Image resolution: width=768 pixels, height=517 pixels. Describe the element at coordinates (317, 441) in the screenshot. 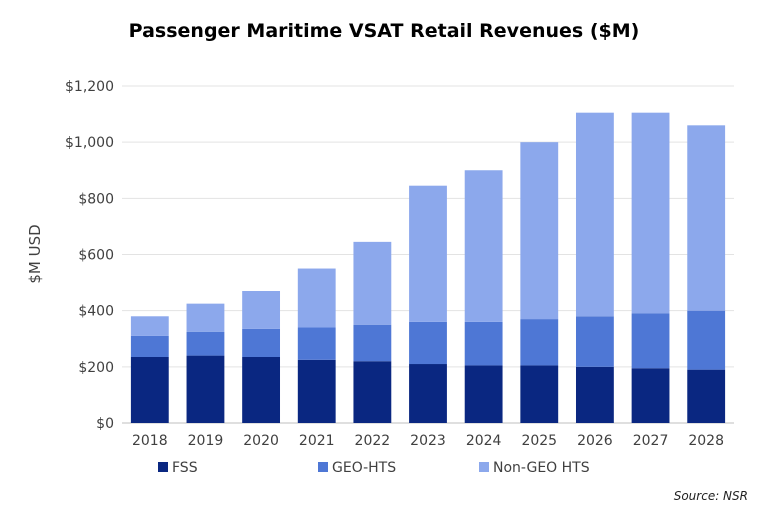

I see `x-tick-label: 2021` at that location.